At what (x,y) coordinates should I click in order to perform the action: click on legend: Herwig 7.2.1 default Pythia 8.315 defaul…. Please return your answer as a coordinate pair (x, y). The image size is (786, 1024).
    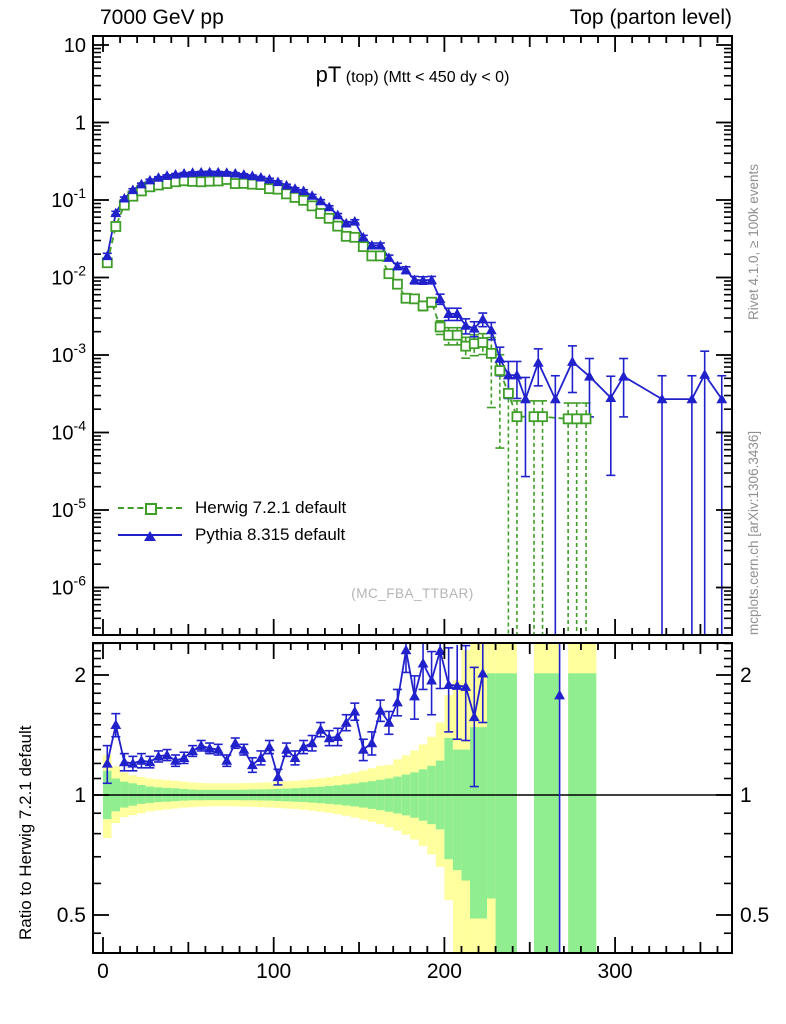
    Looking at the image, I should click on (232, 521).